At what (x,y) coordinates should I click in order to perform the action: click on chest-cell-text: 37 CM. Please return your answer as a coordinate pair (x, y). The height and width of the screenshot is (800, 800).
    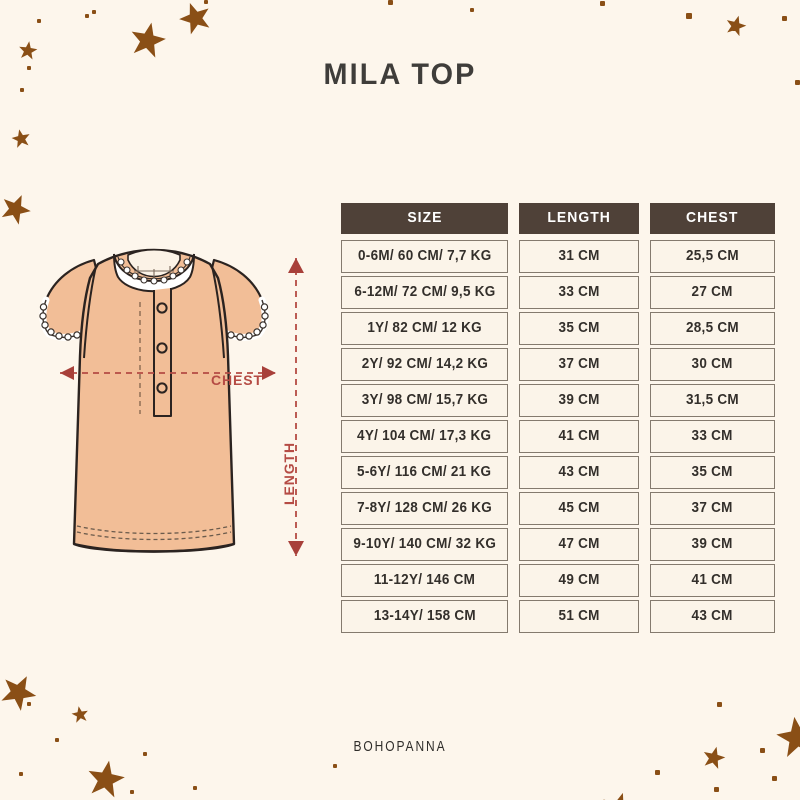
    Looking at the image, I should click on (712, 508).